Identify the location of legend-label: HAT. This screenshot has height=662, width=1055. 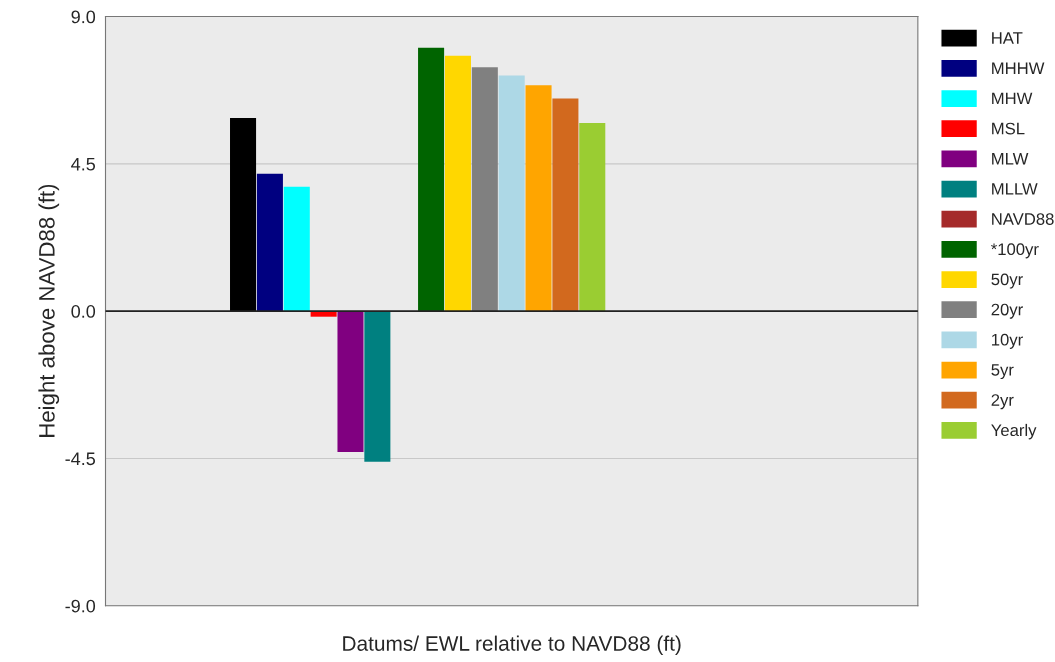
(1007, 38).